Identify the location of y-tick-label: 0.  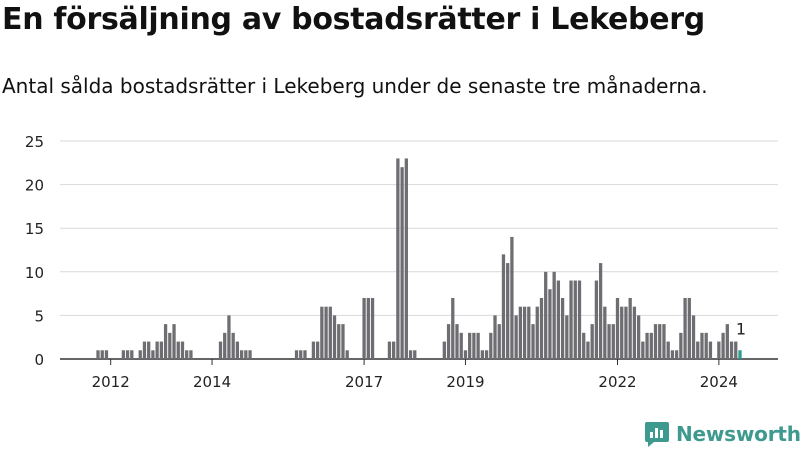
(39, 360).